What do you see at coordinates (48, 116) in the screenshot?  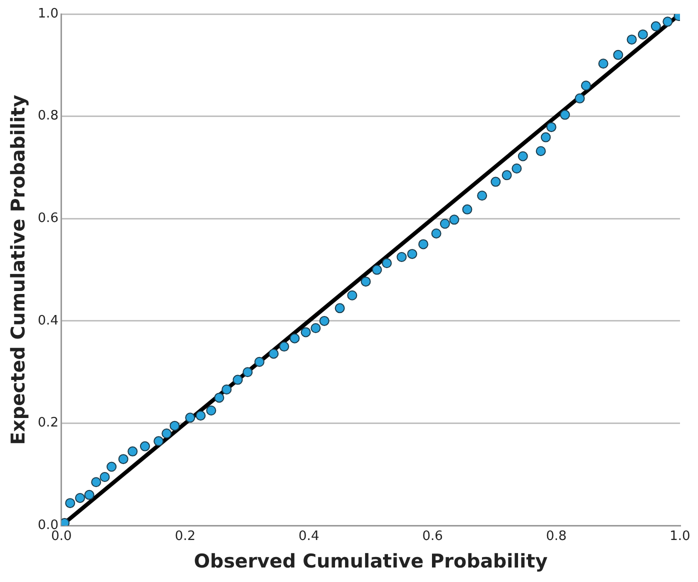 I see `y-tick-label: 0.8` at bounding box center [48, 116].